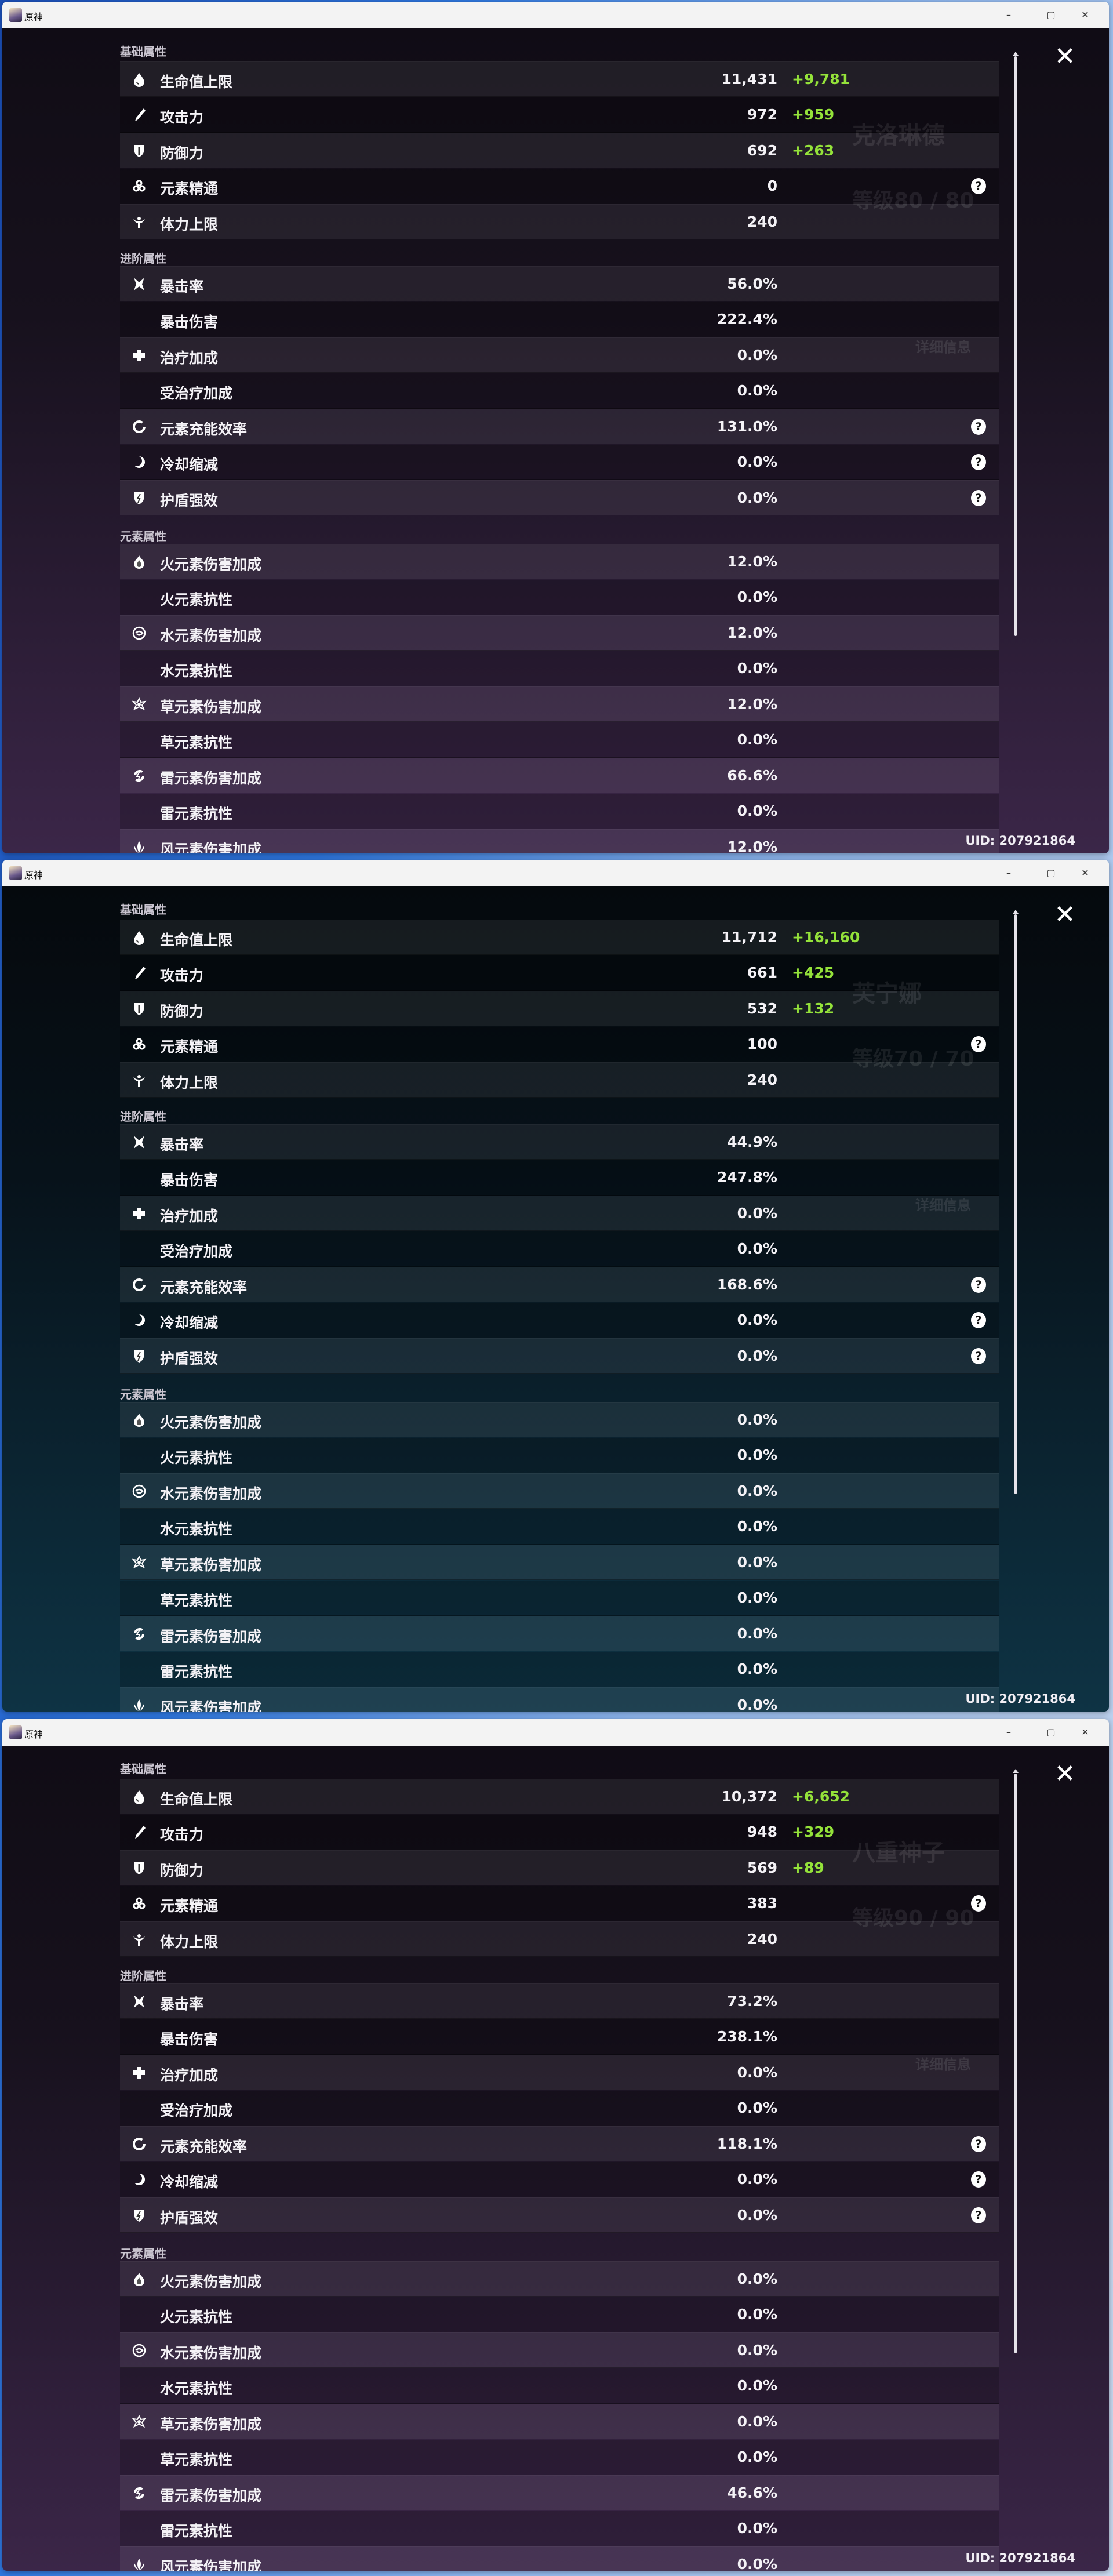 This screenshot has height=2576, width=1113. I want to click on stat-row: 生命值上限 11,431 +9,781, so click(560, 79).